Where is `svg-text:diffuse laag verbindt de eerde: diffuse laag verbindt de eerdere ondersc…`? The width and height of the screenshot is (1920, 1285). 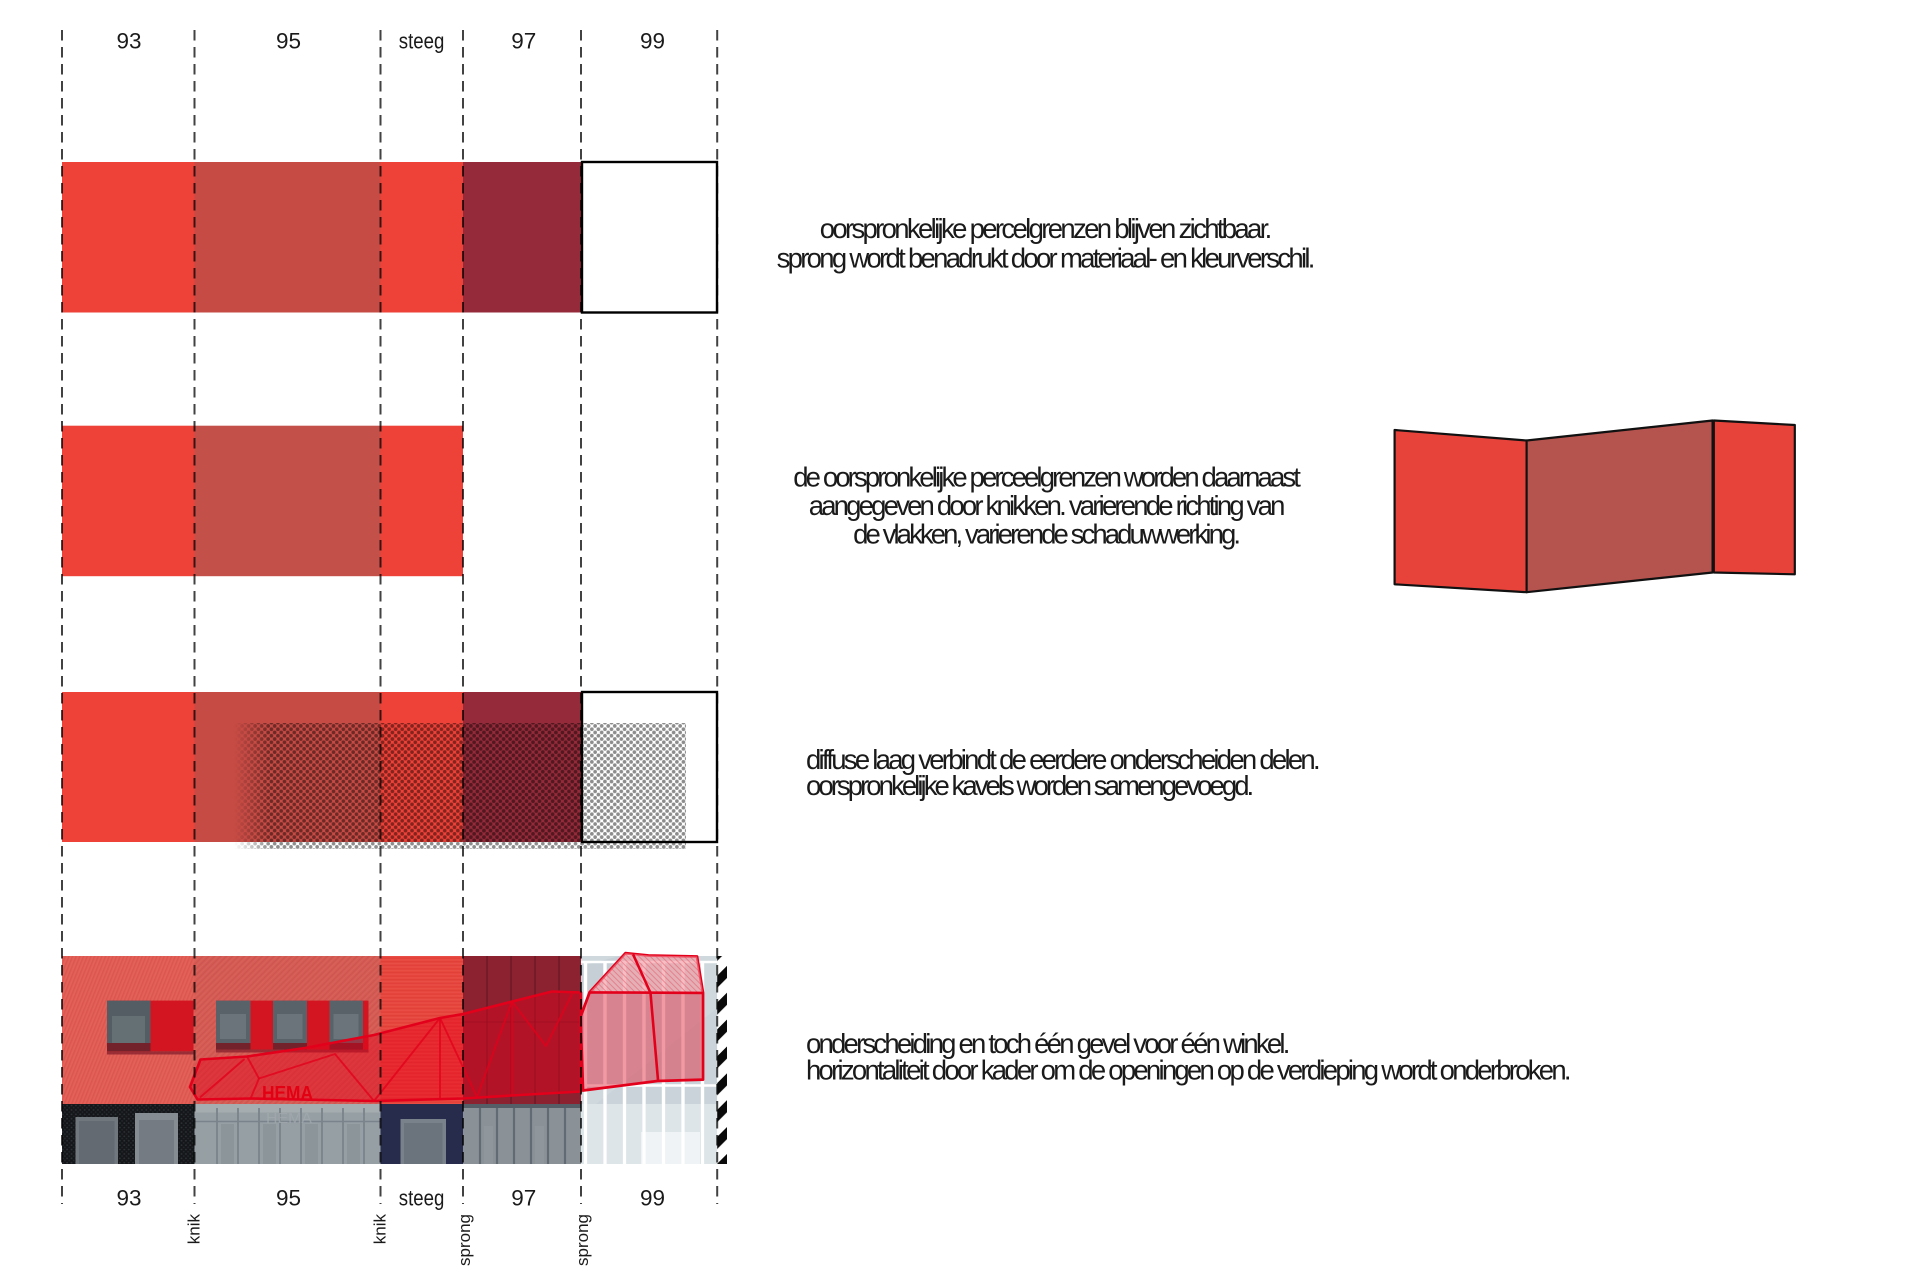 svg-text:diffuse laag verbindt de eerde: diffuse laag verbindt de eerdere ondersc… is located at coordinates (1063, 759).